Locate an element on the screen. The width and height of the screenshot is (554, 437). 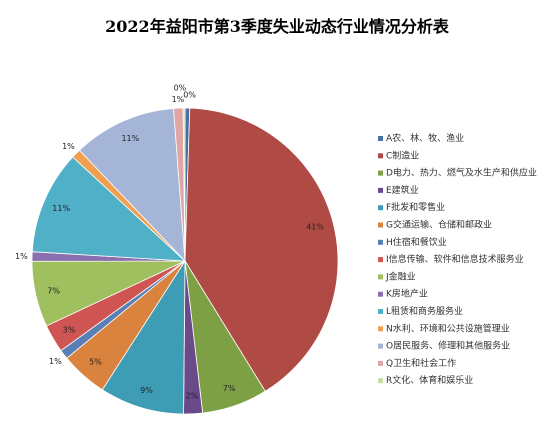
legend-item-label: A农、林、牧、渔业 is located at coordinates (425, 138).